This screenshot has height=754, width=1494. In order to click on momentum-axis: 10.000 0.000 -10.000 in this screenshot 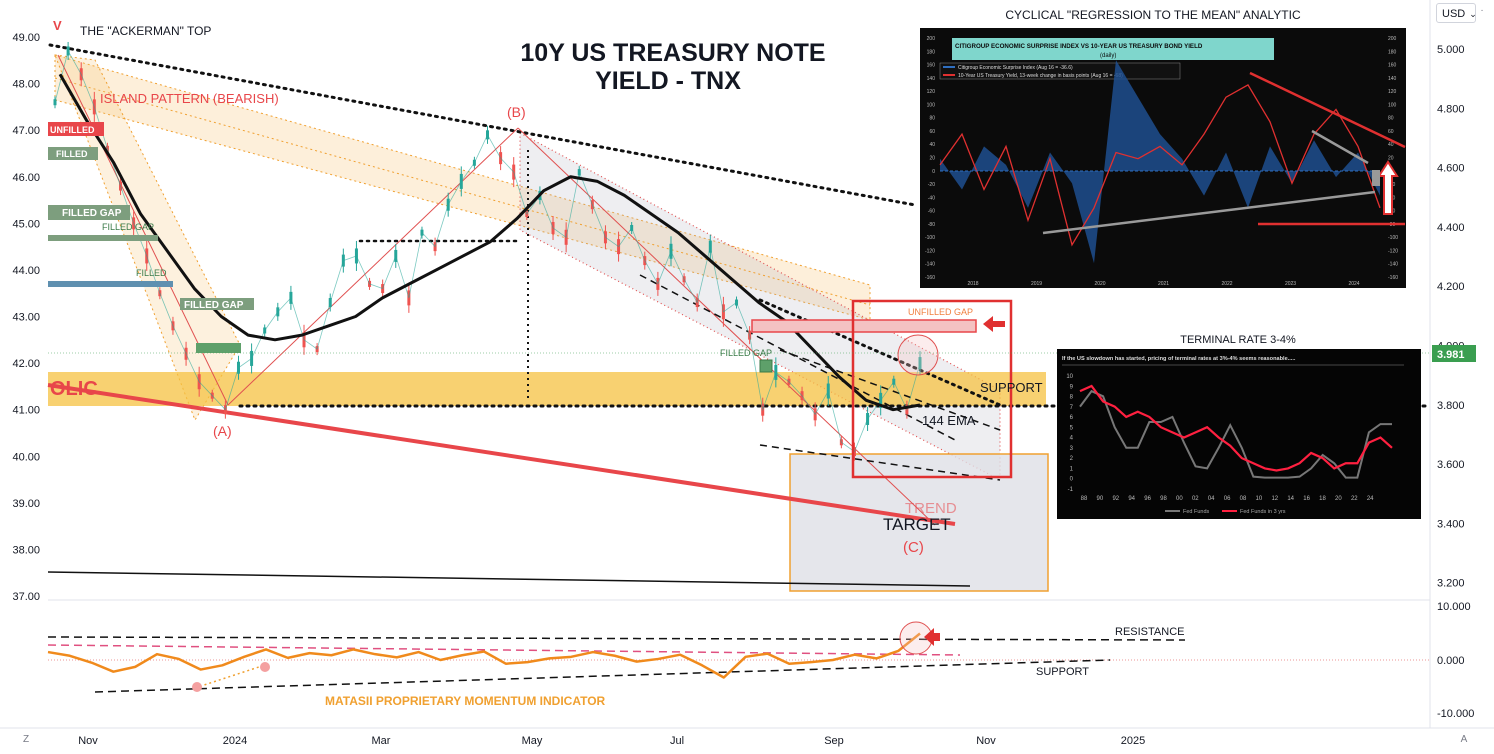, I will do `click(1455, 660)`.